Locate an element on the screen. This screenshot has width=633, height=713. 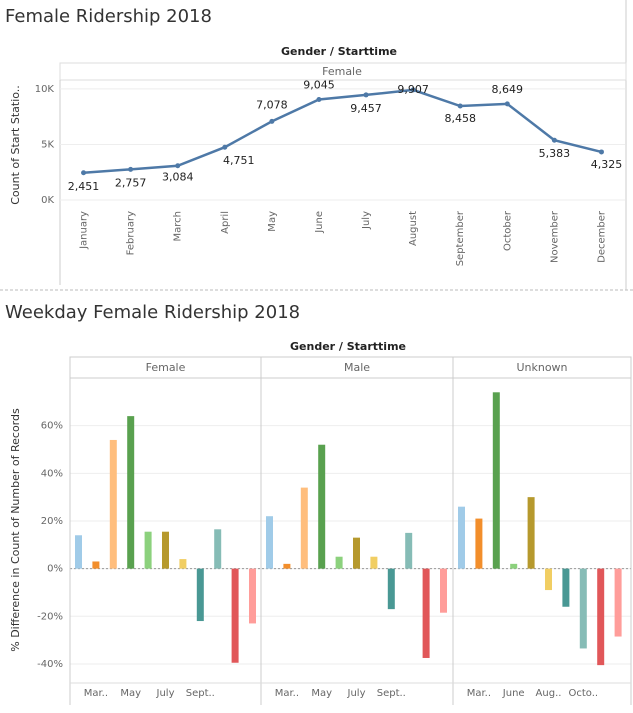
x-tick-label: September is located at coordinates (460, 238).